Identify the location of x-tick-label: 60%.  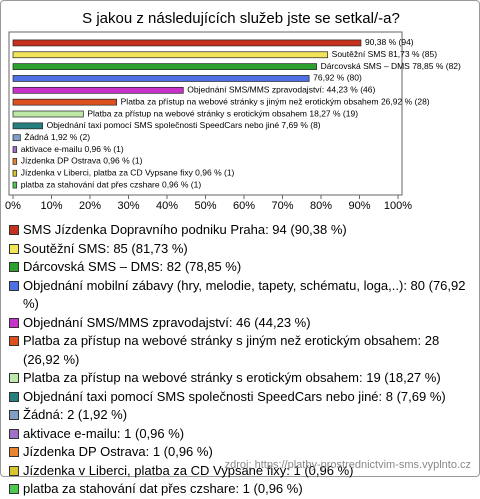
(244, 206).